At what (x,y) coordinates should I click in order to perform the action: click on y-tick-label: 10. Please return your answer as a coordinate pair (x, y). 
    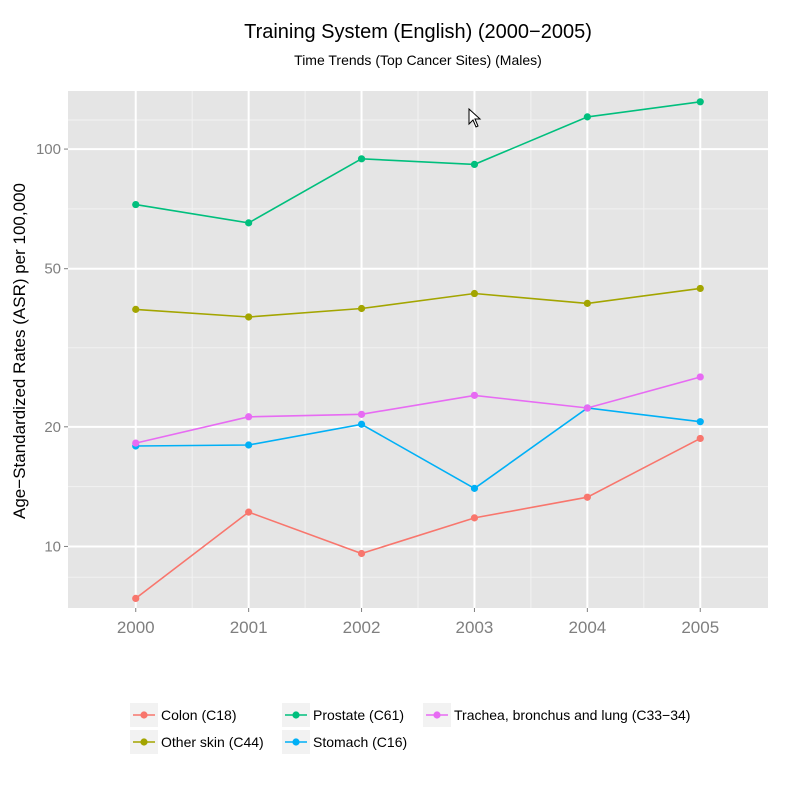
    Looking at the image, I should click on (52, 546).